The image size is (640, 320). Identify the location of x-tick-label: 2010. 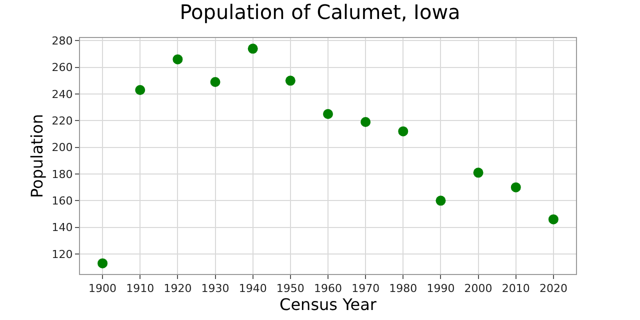
(516, 289).